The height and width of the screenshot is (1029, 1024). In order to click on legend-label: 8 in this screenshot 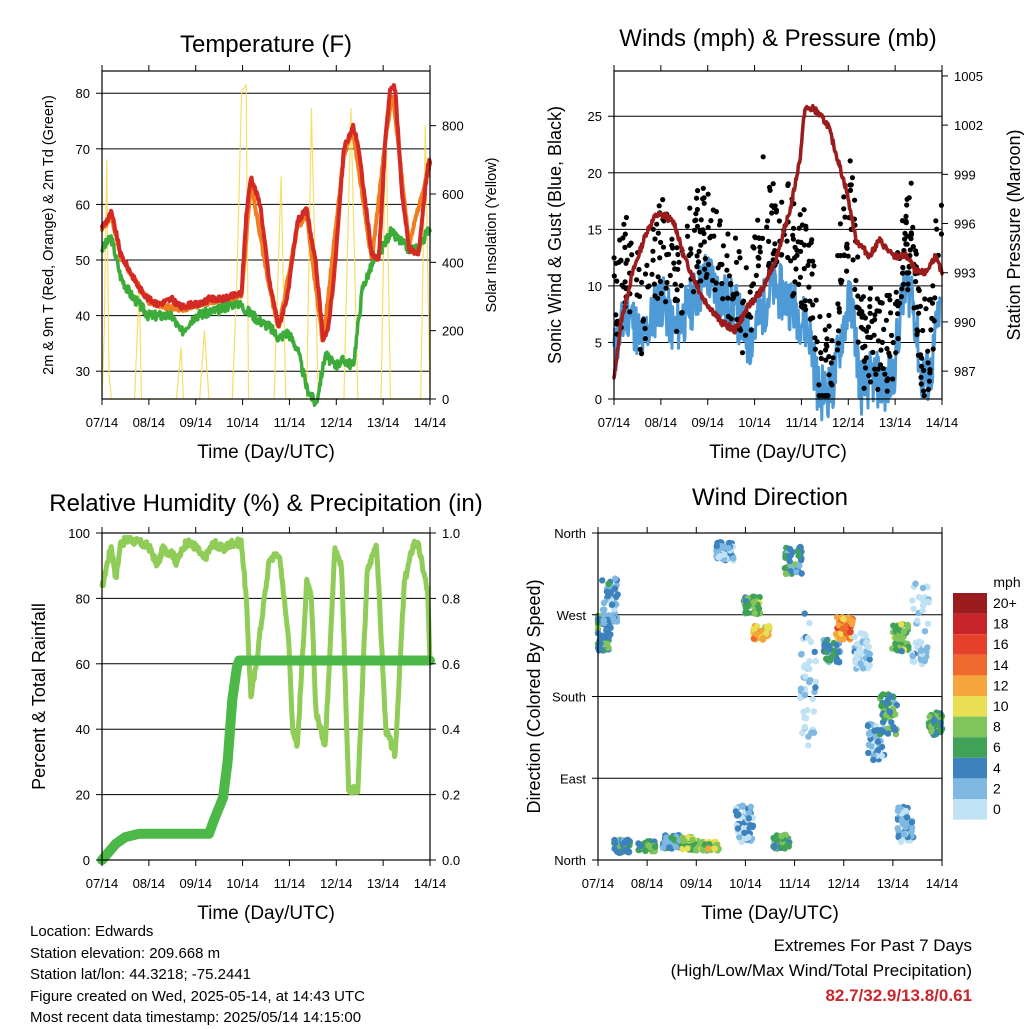, I will do `click(997, 727)`.